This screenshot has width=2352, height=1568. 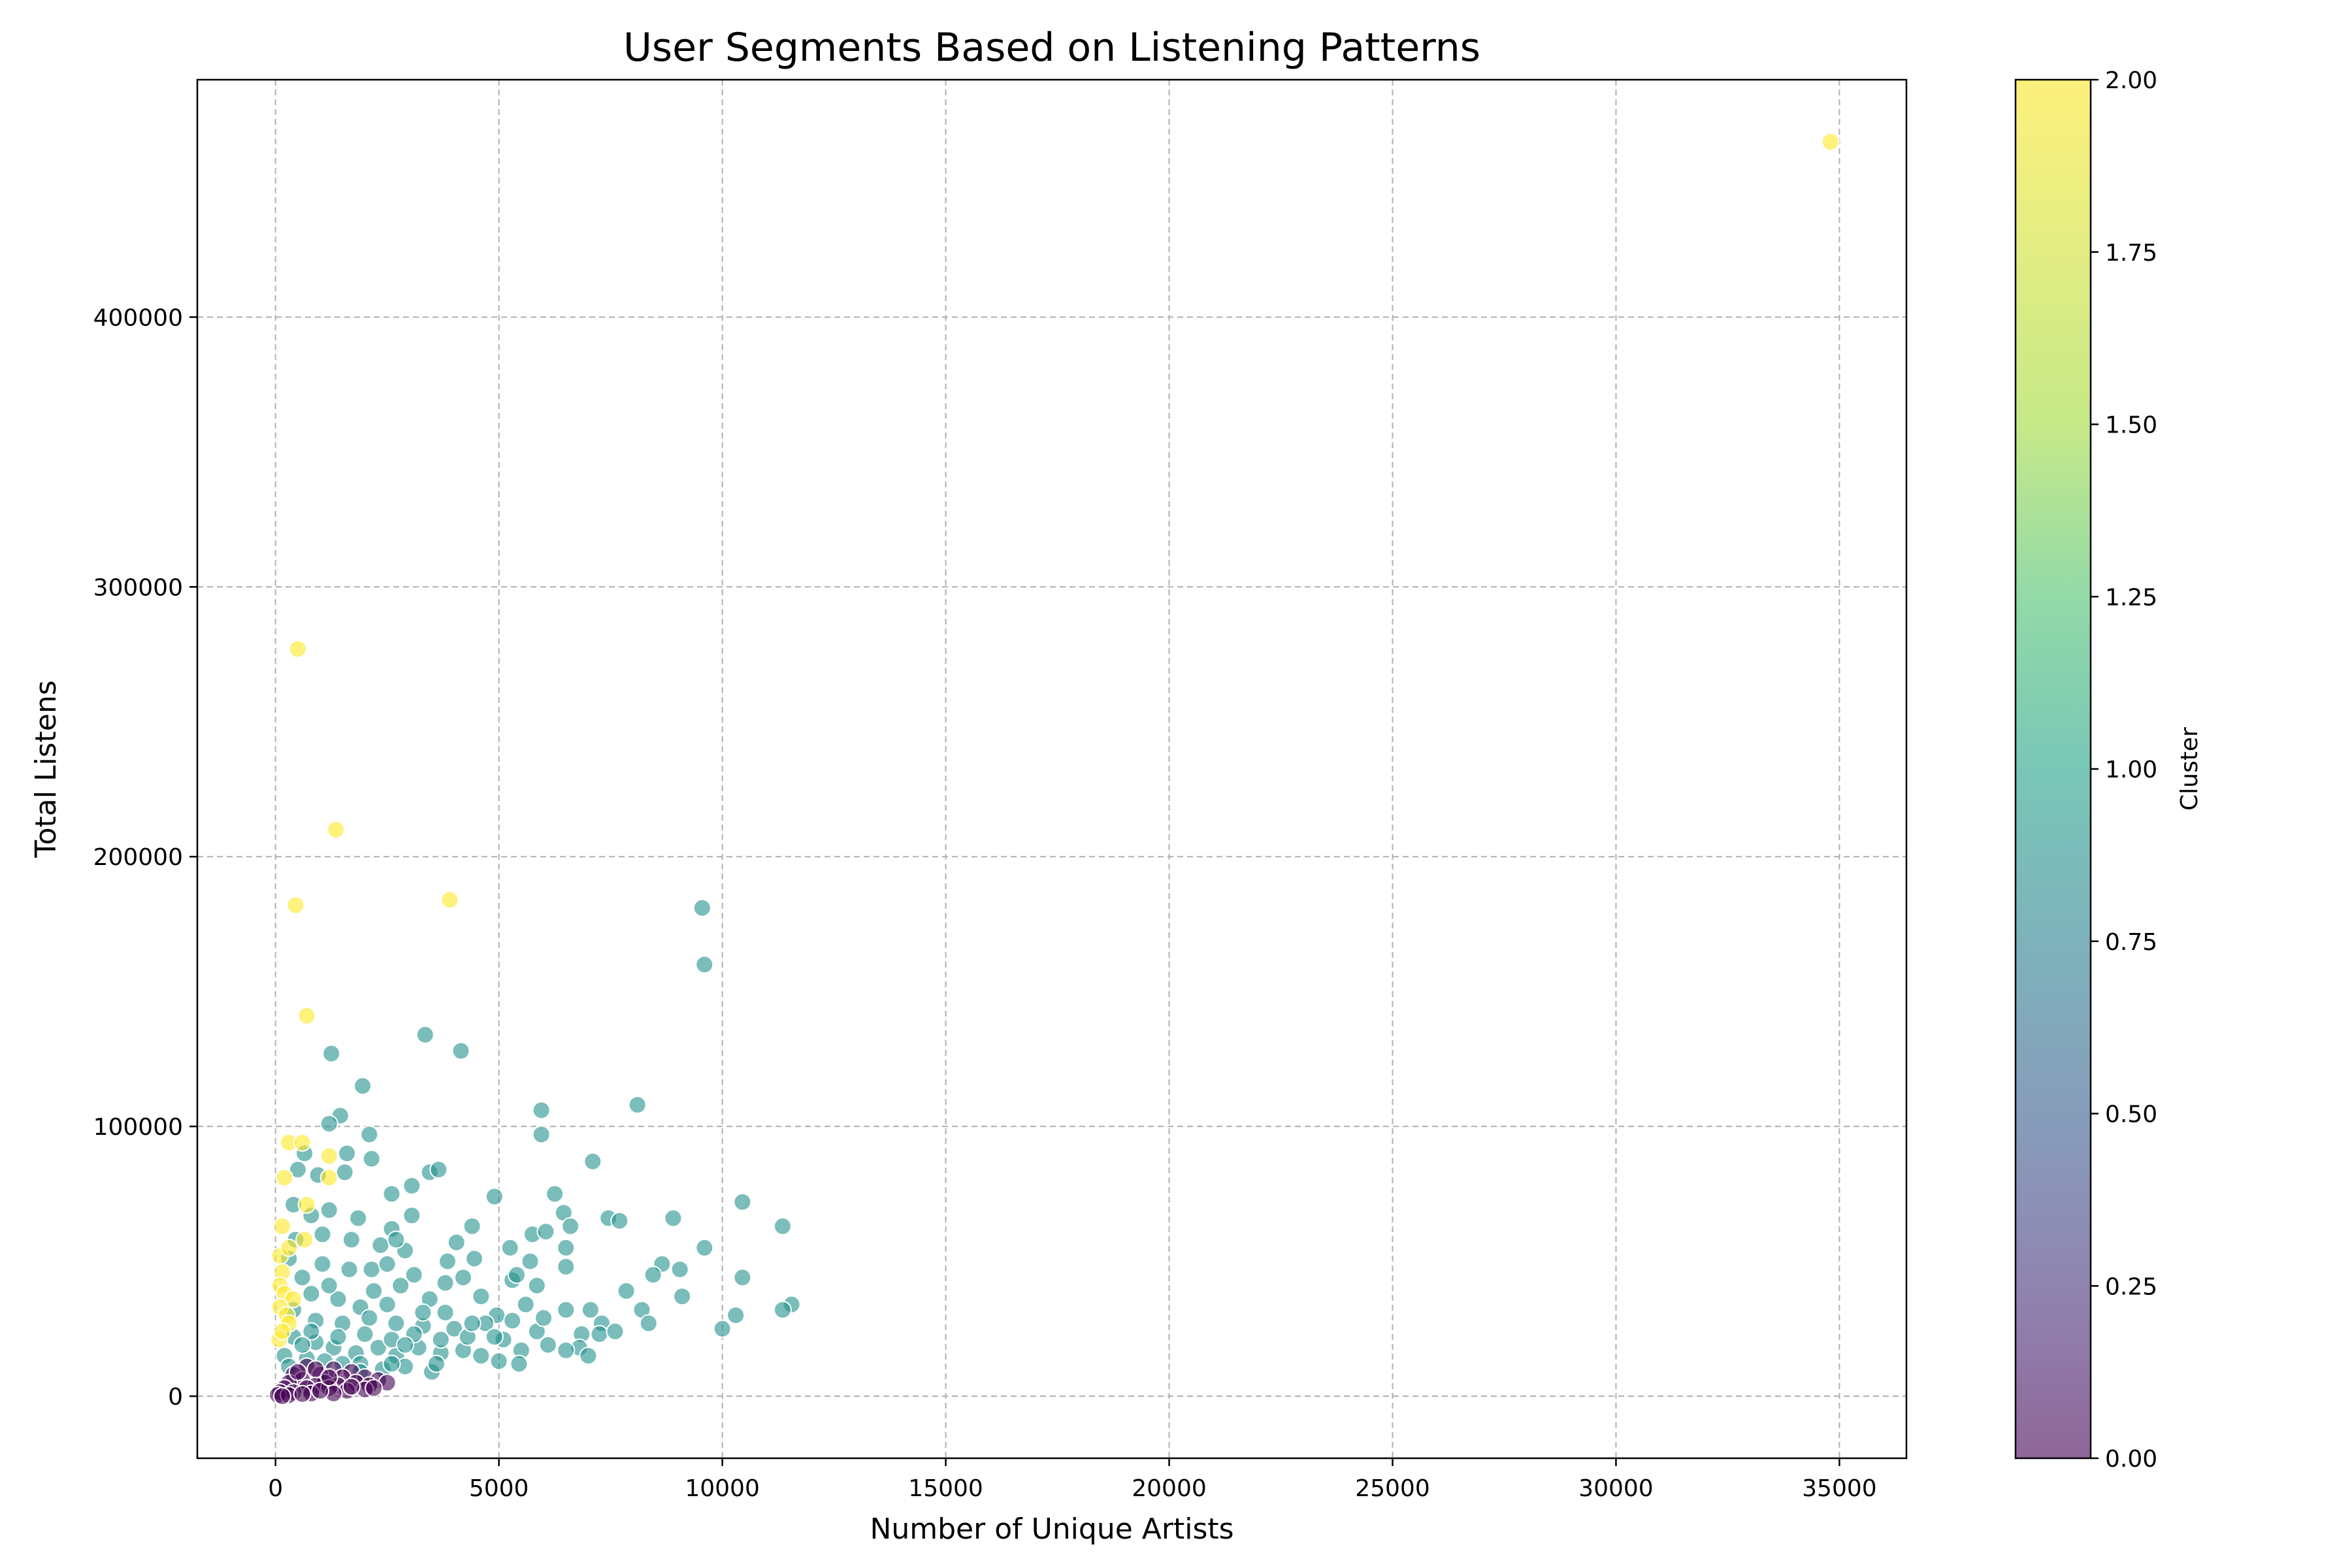 What do you see at coordinates (2131, 770) in the screenshot?
I see `colorbar-tick-label: 1.00` at bounding box center [2131, 770].